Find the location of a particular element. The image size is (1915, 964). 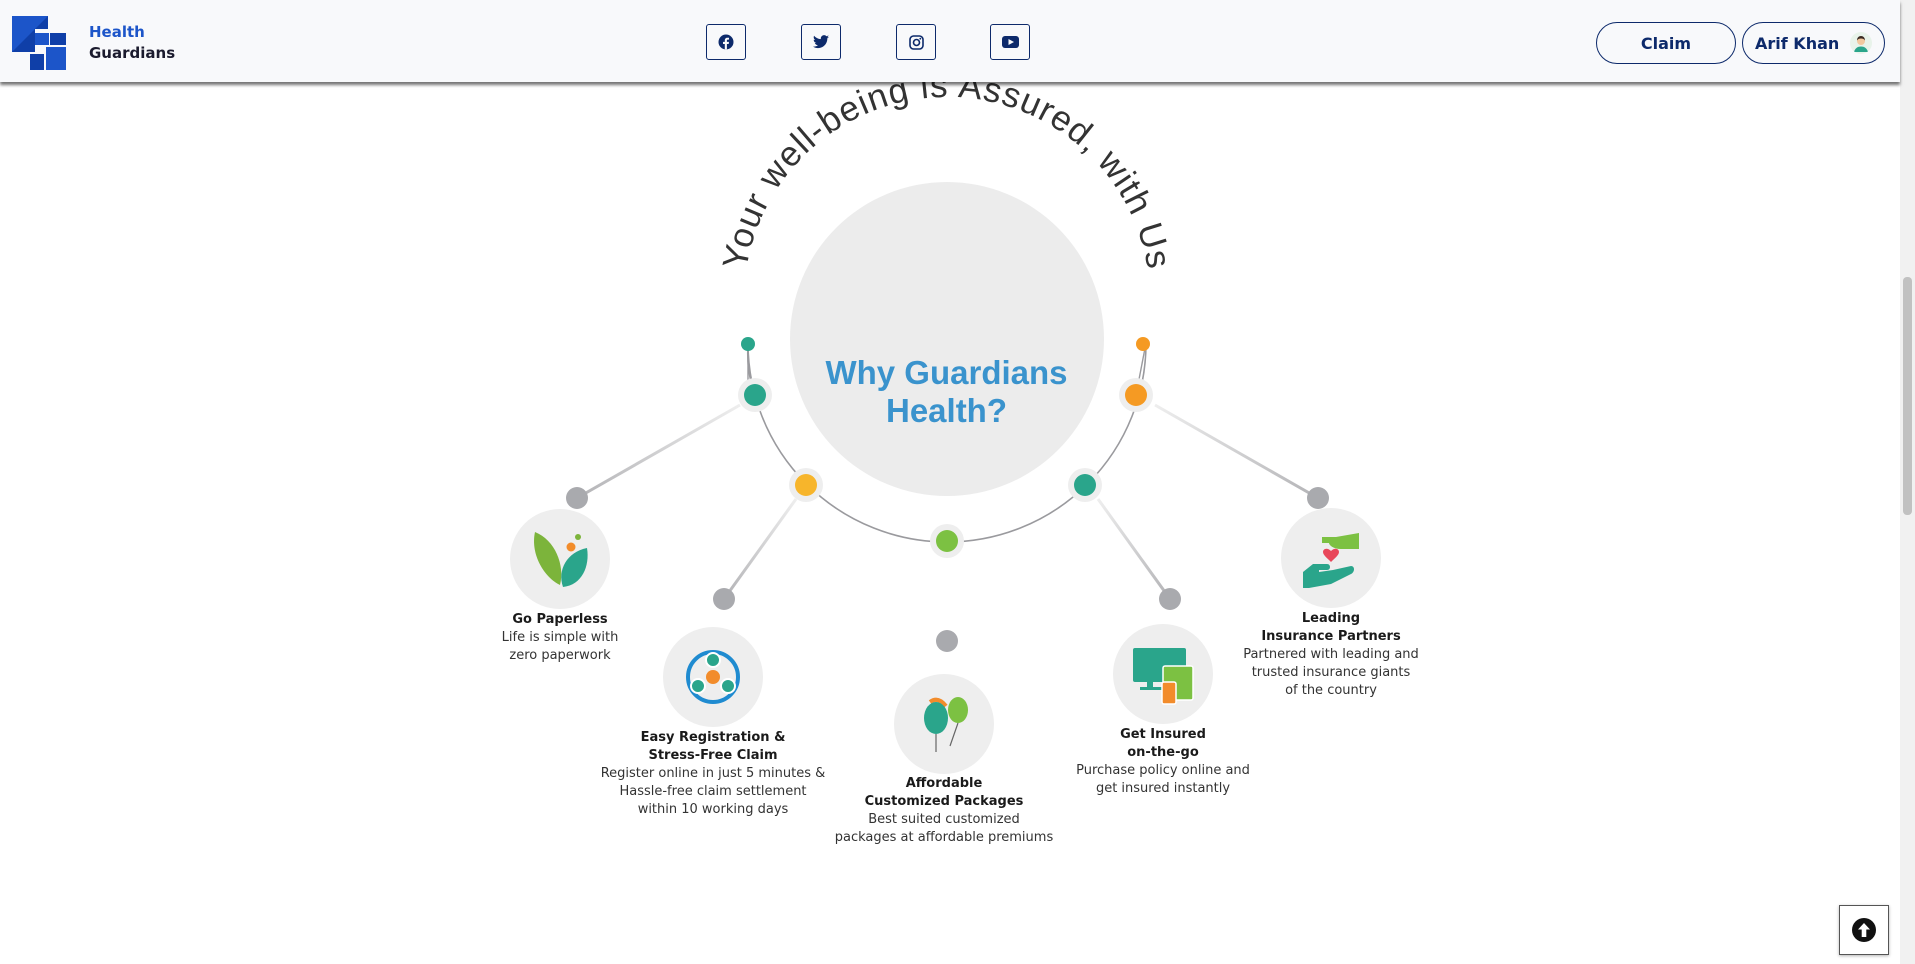

user-name: Arif Khan is located at coordinates (1797, 43).